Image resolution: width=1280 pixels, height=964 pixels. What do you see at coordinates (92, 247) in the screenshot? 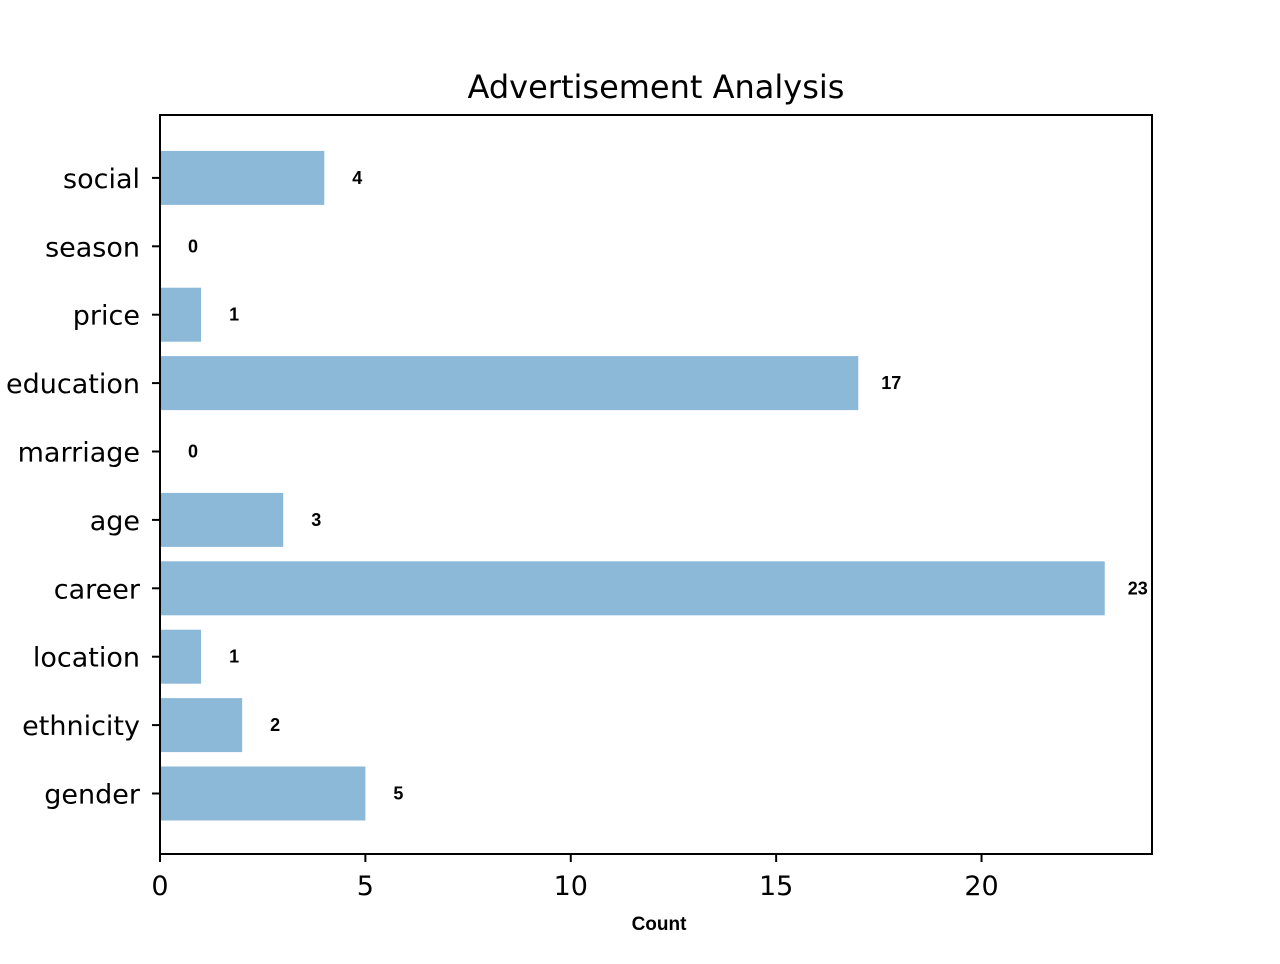
I see `y-tick-label-season: season` at bounding box center [92, 247].